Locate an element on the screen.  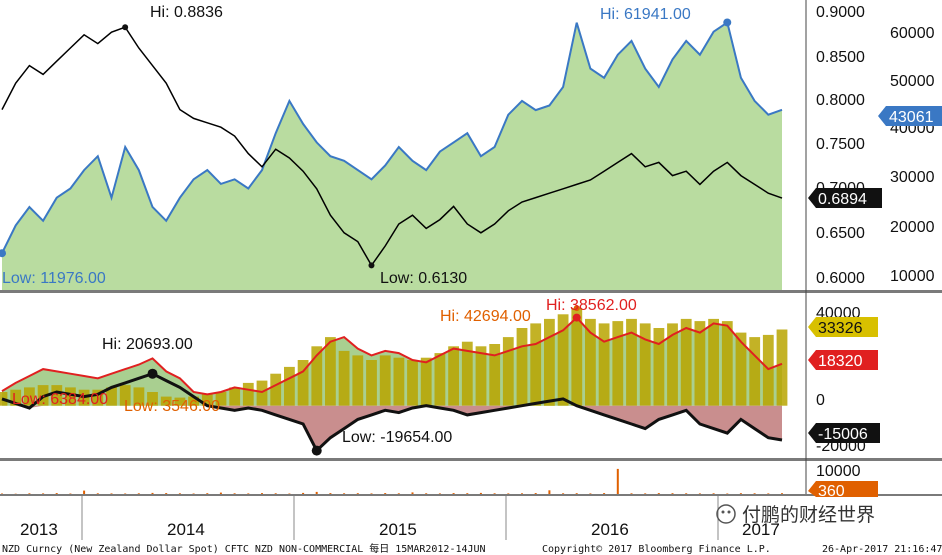
net-hi-point is located at coordinates (152, 373).